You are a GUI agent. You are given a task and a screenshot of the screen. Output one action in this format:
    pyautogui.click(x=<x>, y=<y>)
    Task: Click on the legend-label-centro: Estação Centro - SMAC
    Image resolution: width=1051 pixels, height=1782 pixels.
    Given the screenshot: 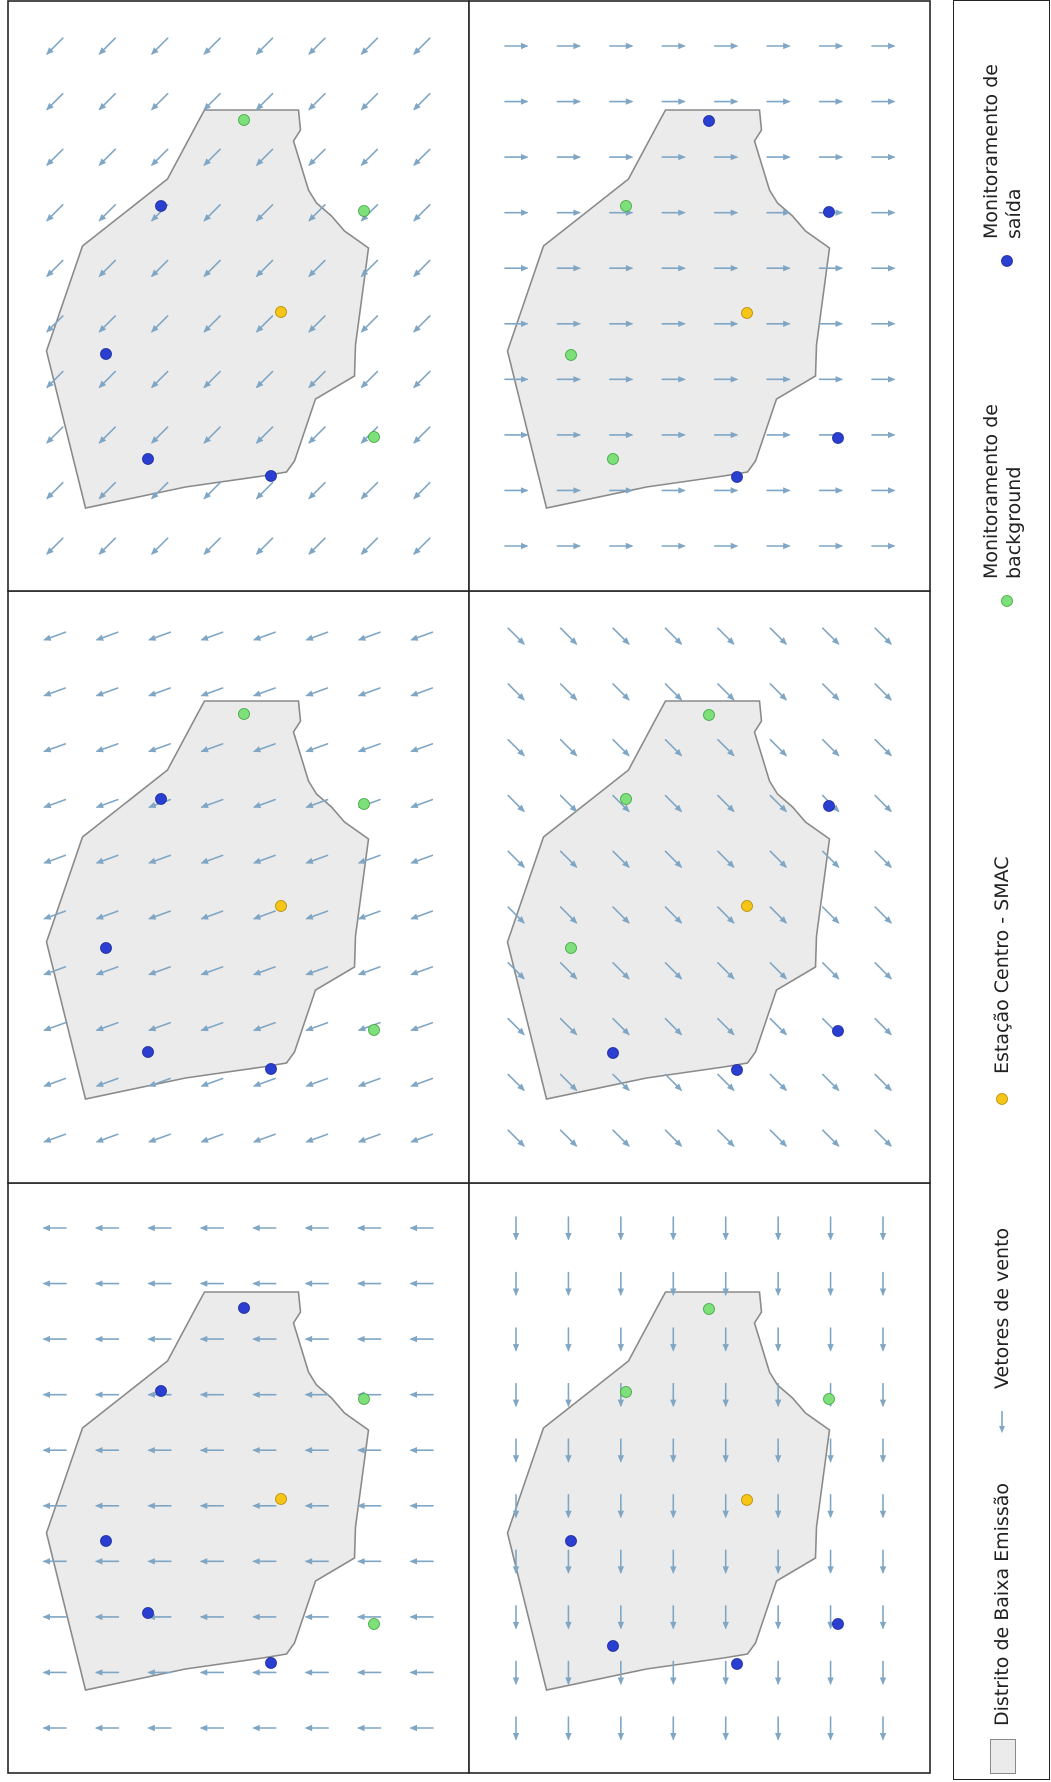 What is the action you would take?
    pyautogui.click(x=1002, y=965)
    